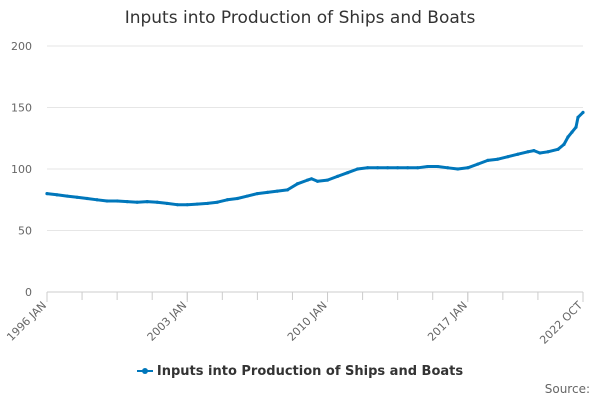  What do you see at coordinates (21, 108) in the screenshot?
I see `y-tick-label: 150` at bounding box center [21, 108].